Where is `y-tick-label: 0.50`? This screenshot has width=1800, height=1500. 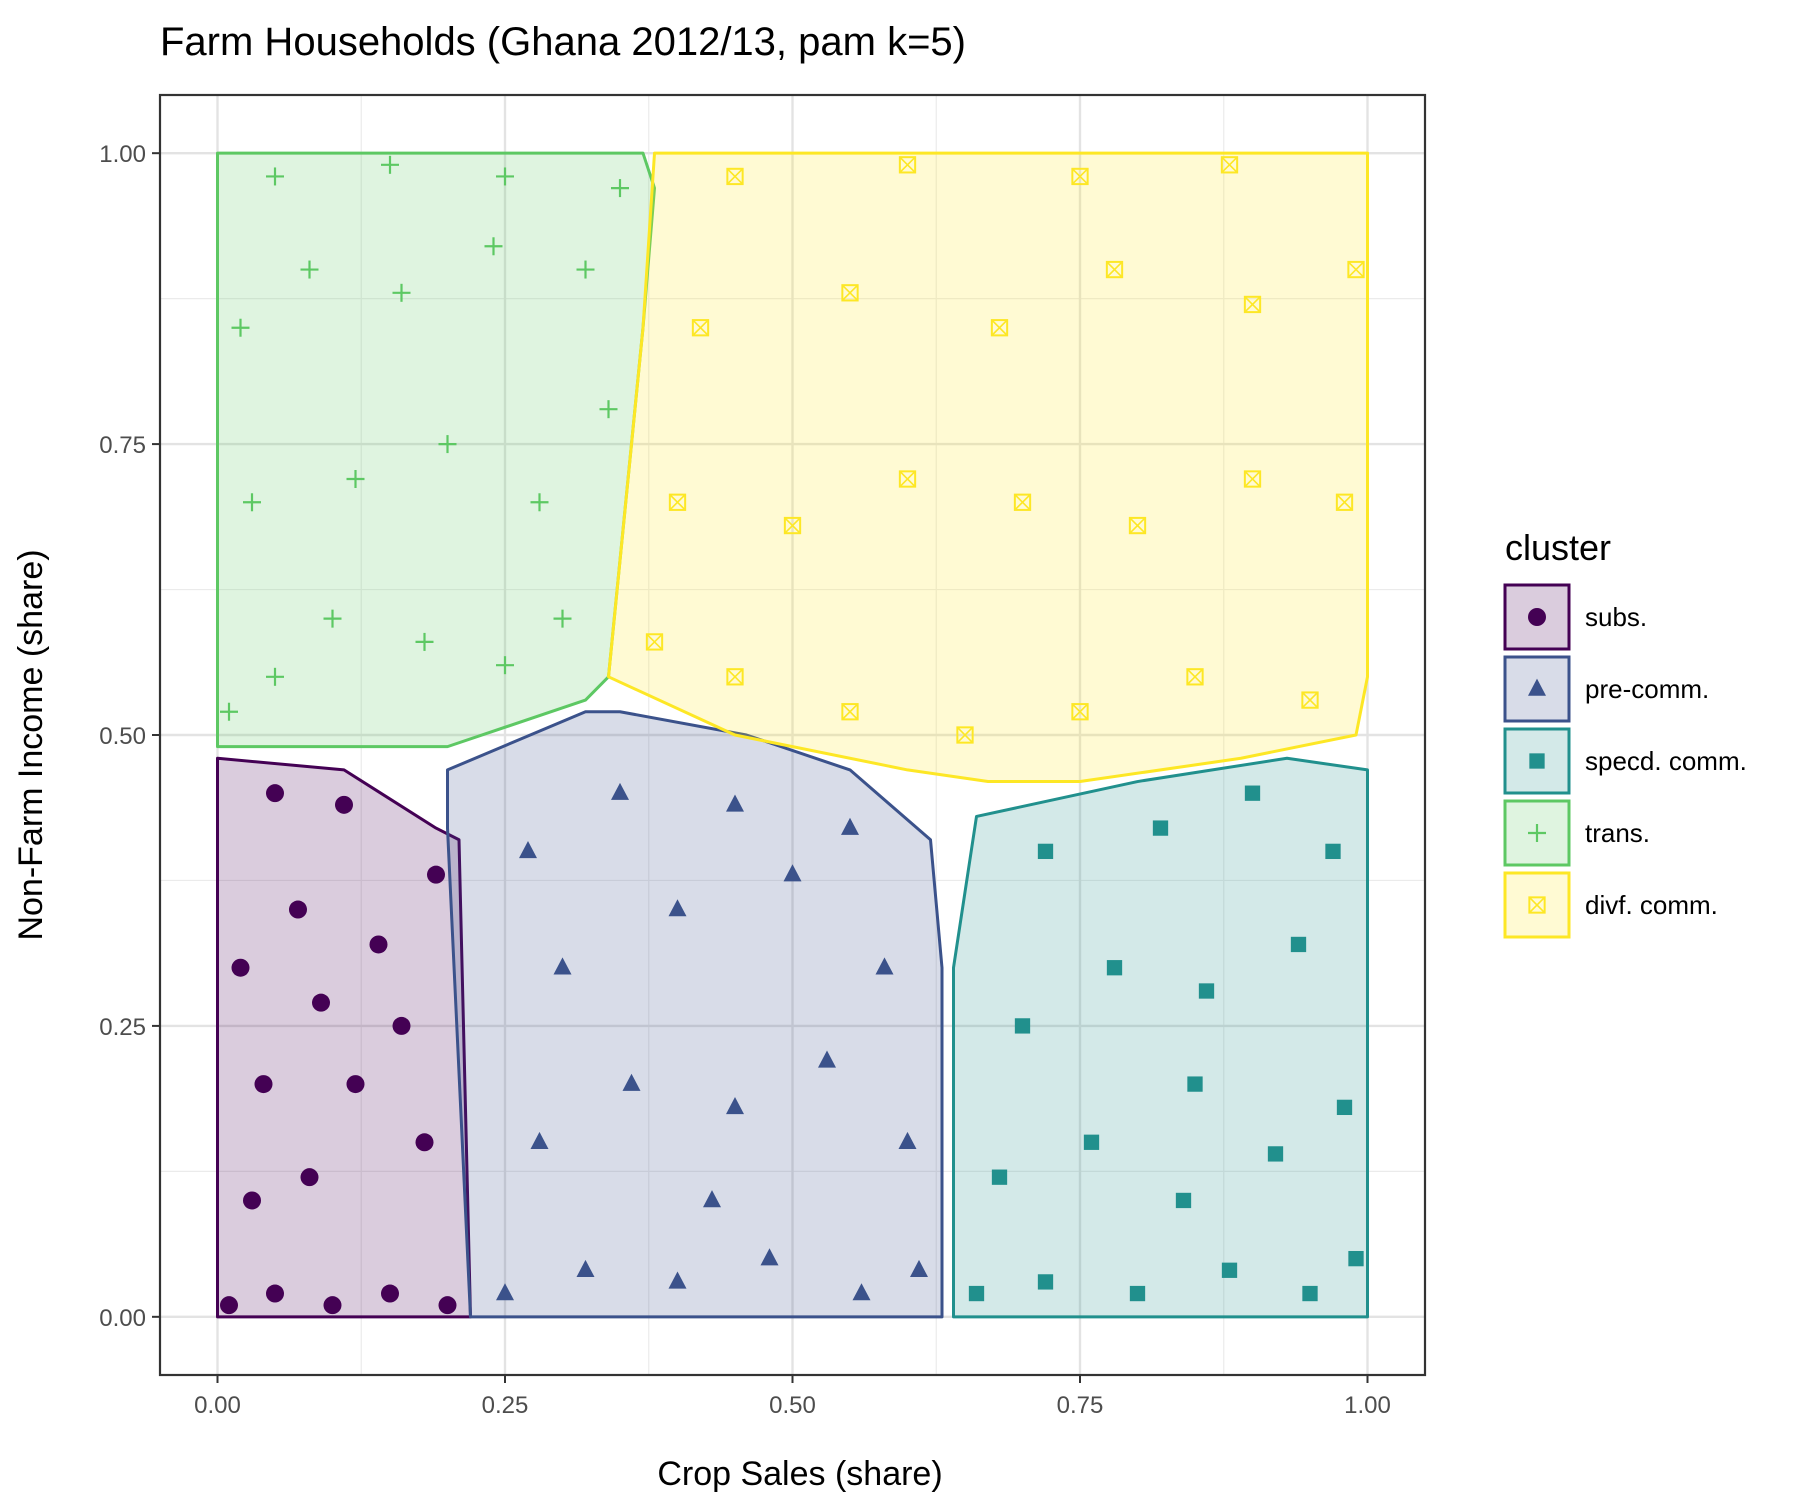 y-tick-label: 0.50 is located at coordinates (122, 736).